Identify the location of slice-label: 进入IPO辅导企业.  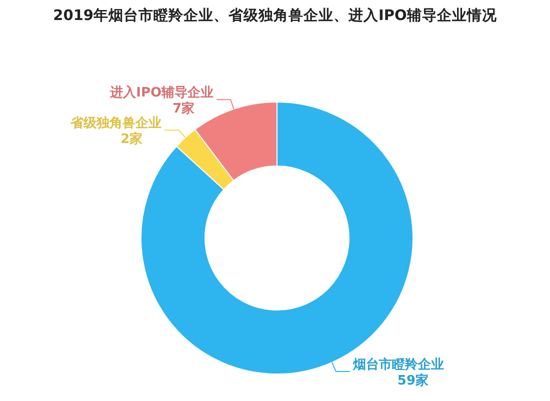
(161, 92).